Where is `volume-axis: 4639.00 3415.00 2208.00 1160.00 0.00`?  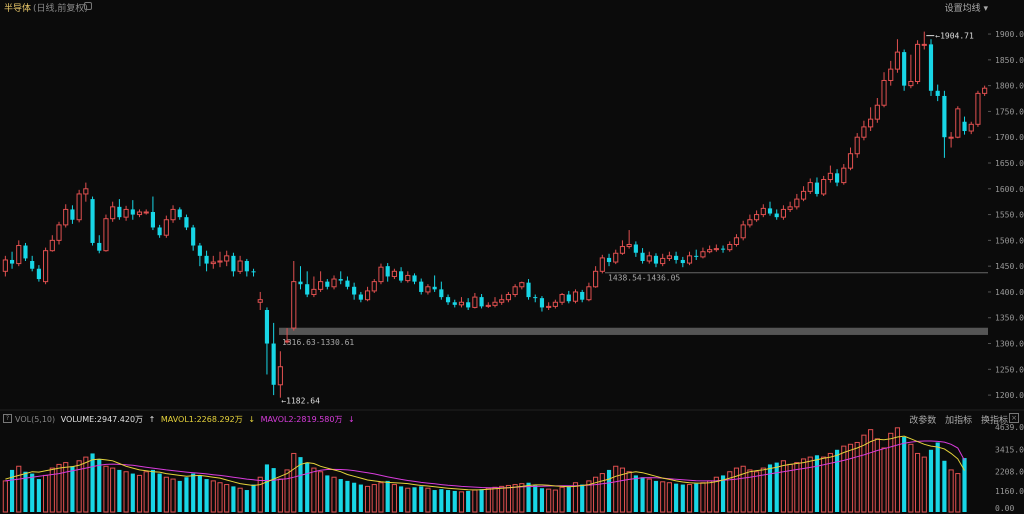 volume-axis: 4639.00 3415.00 2208.00 1160.00 0.00 is located at coordinates (1009, 468).